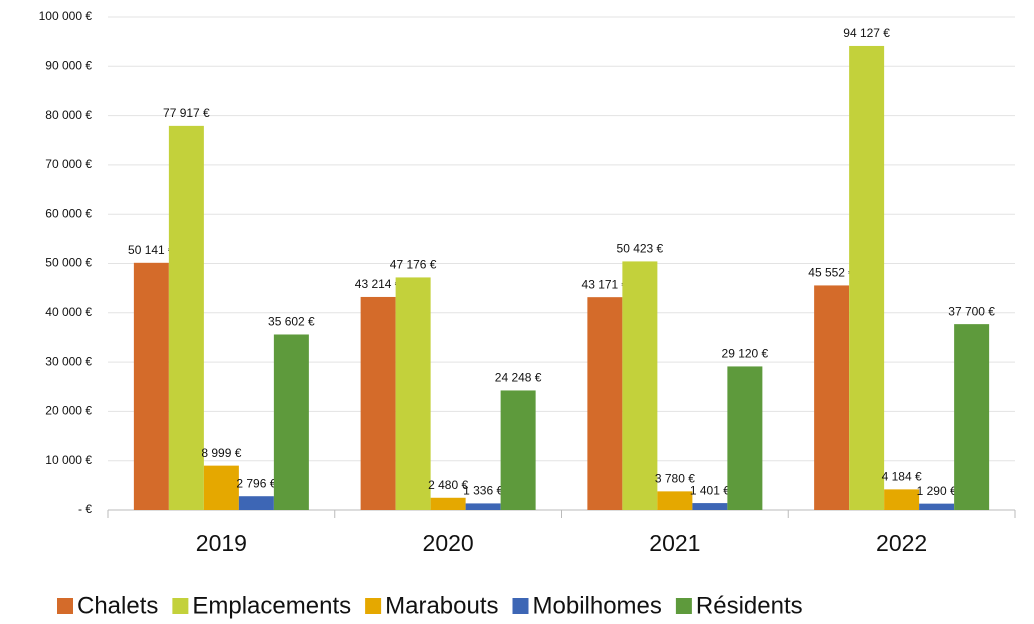  Describe the element at coordinates (186, 113) in the screenshot. I see `data-label: 77 917 €` at that location.